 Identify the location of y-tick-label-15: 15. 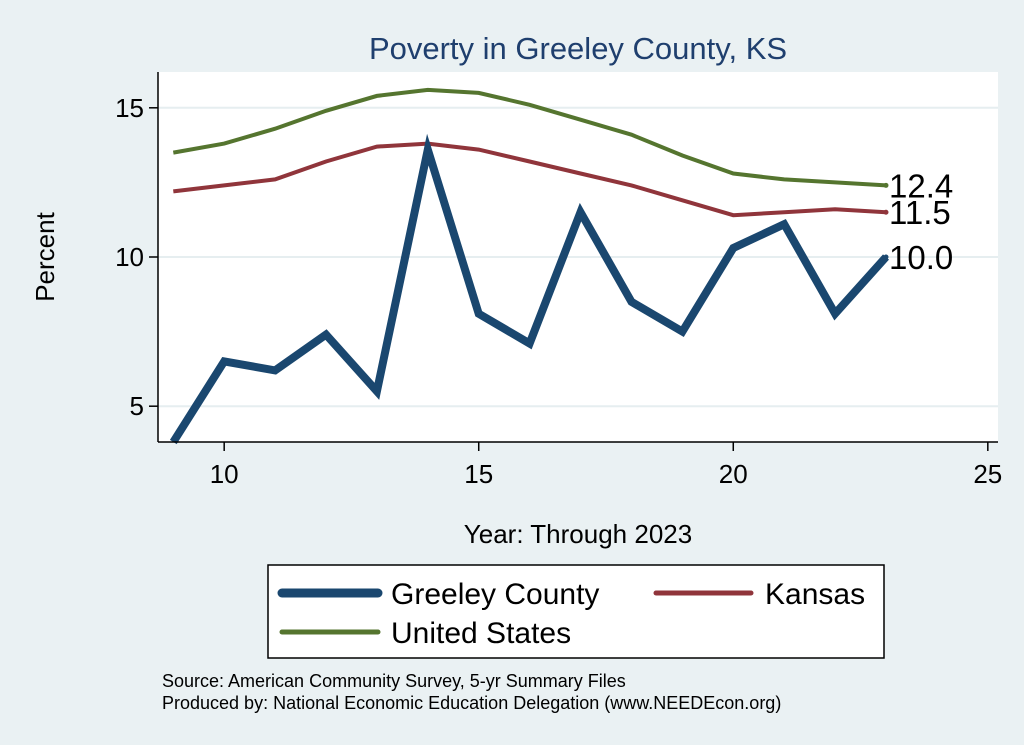
(129, 108).